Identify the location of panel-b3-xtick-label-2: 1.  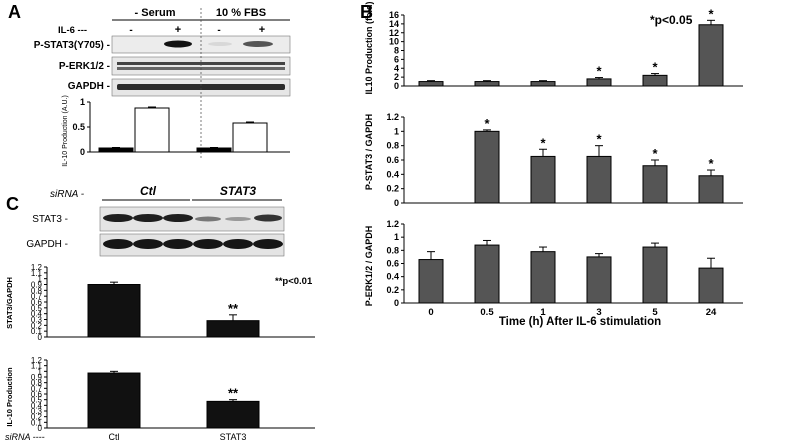
(543, 312).